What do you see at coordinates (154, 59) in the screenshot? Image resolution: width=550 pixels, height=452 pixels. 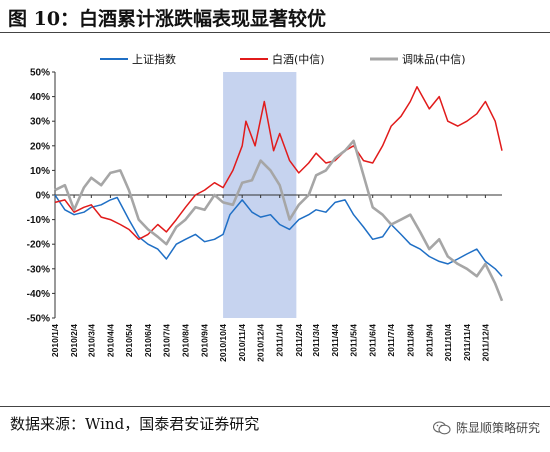 I see `legend-label: 上证指数` at bounding box center [154, 59].